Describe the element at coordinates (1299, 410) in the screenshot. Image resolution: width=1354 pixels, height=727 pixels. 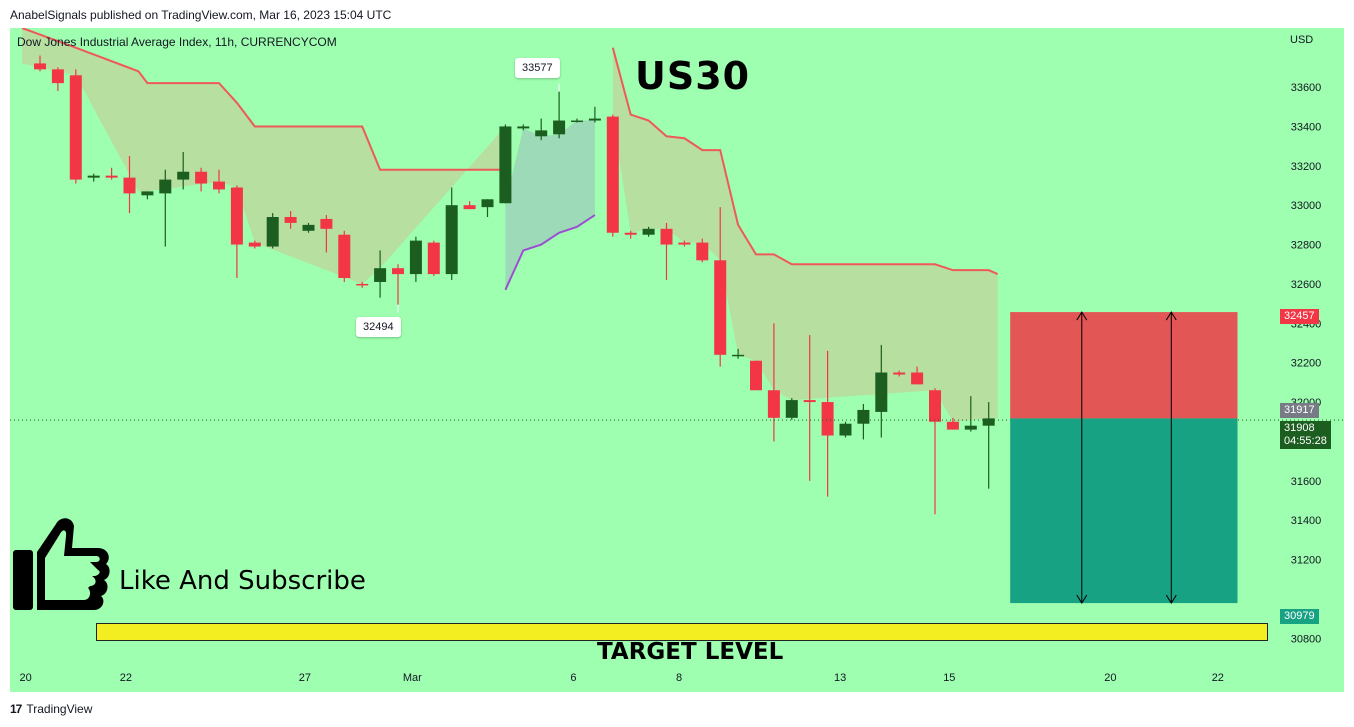
I see `entry-price-tag: 31917` at that location.